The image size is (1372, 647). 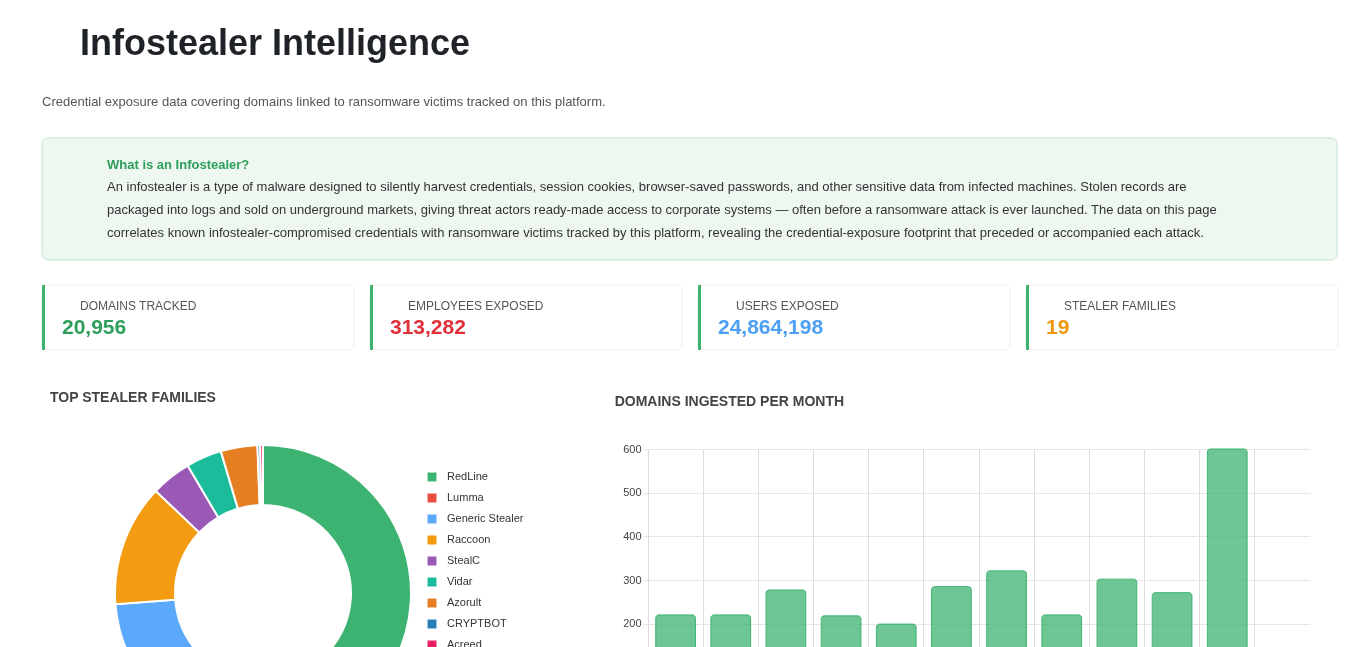 I want to click on text: 19, so click(x=1058, y=326).